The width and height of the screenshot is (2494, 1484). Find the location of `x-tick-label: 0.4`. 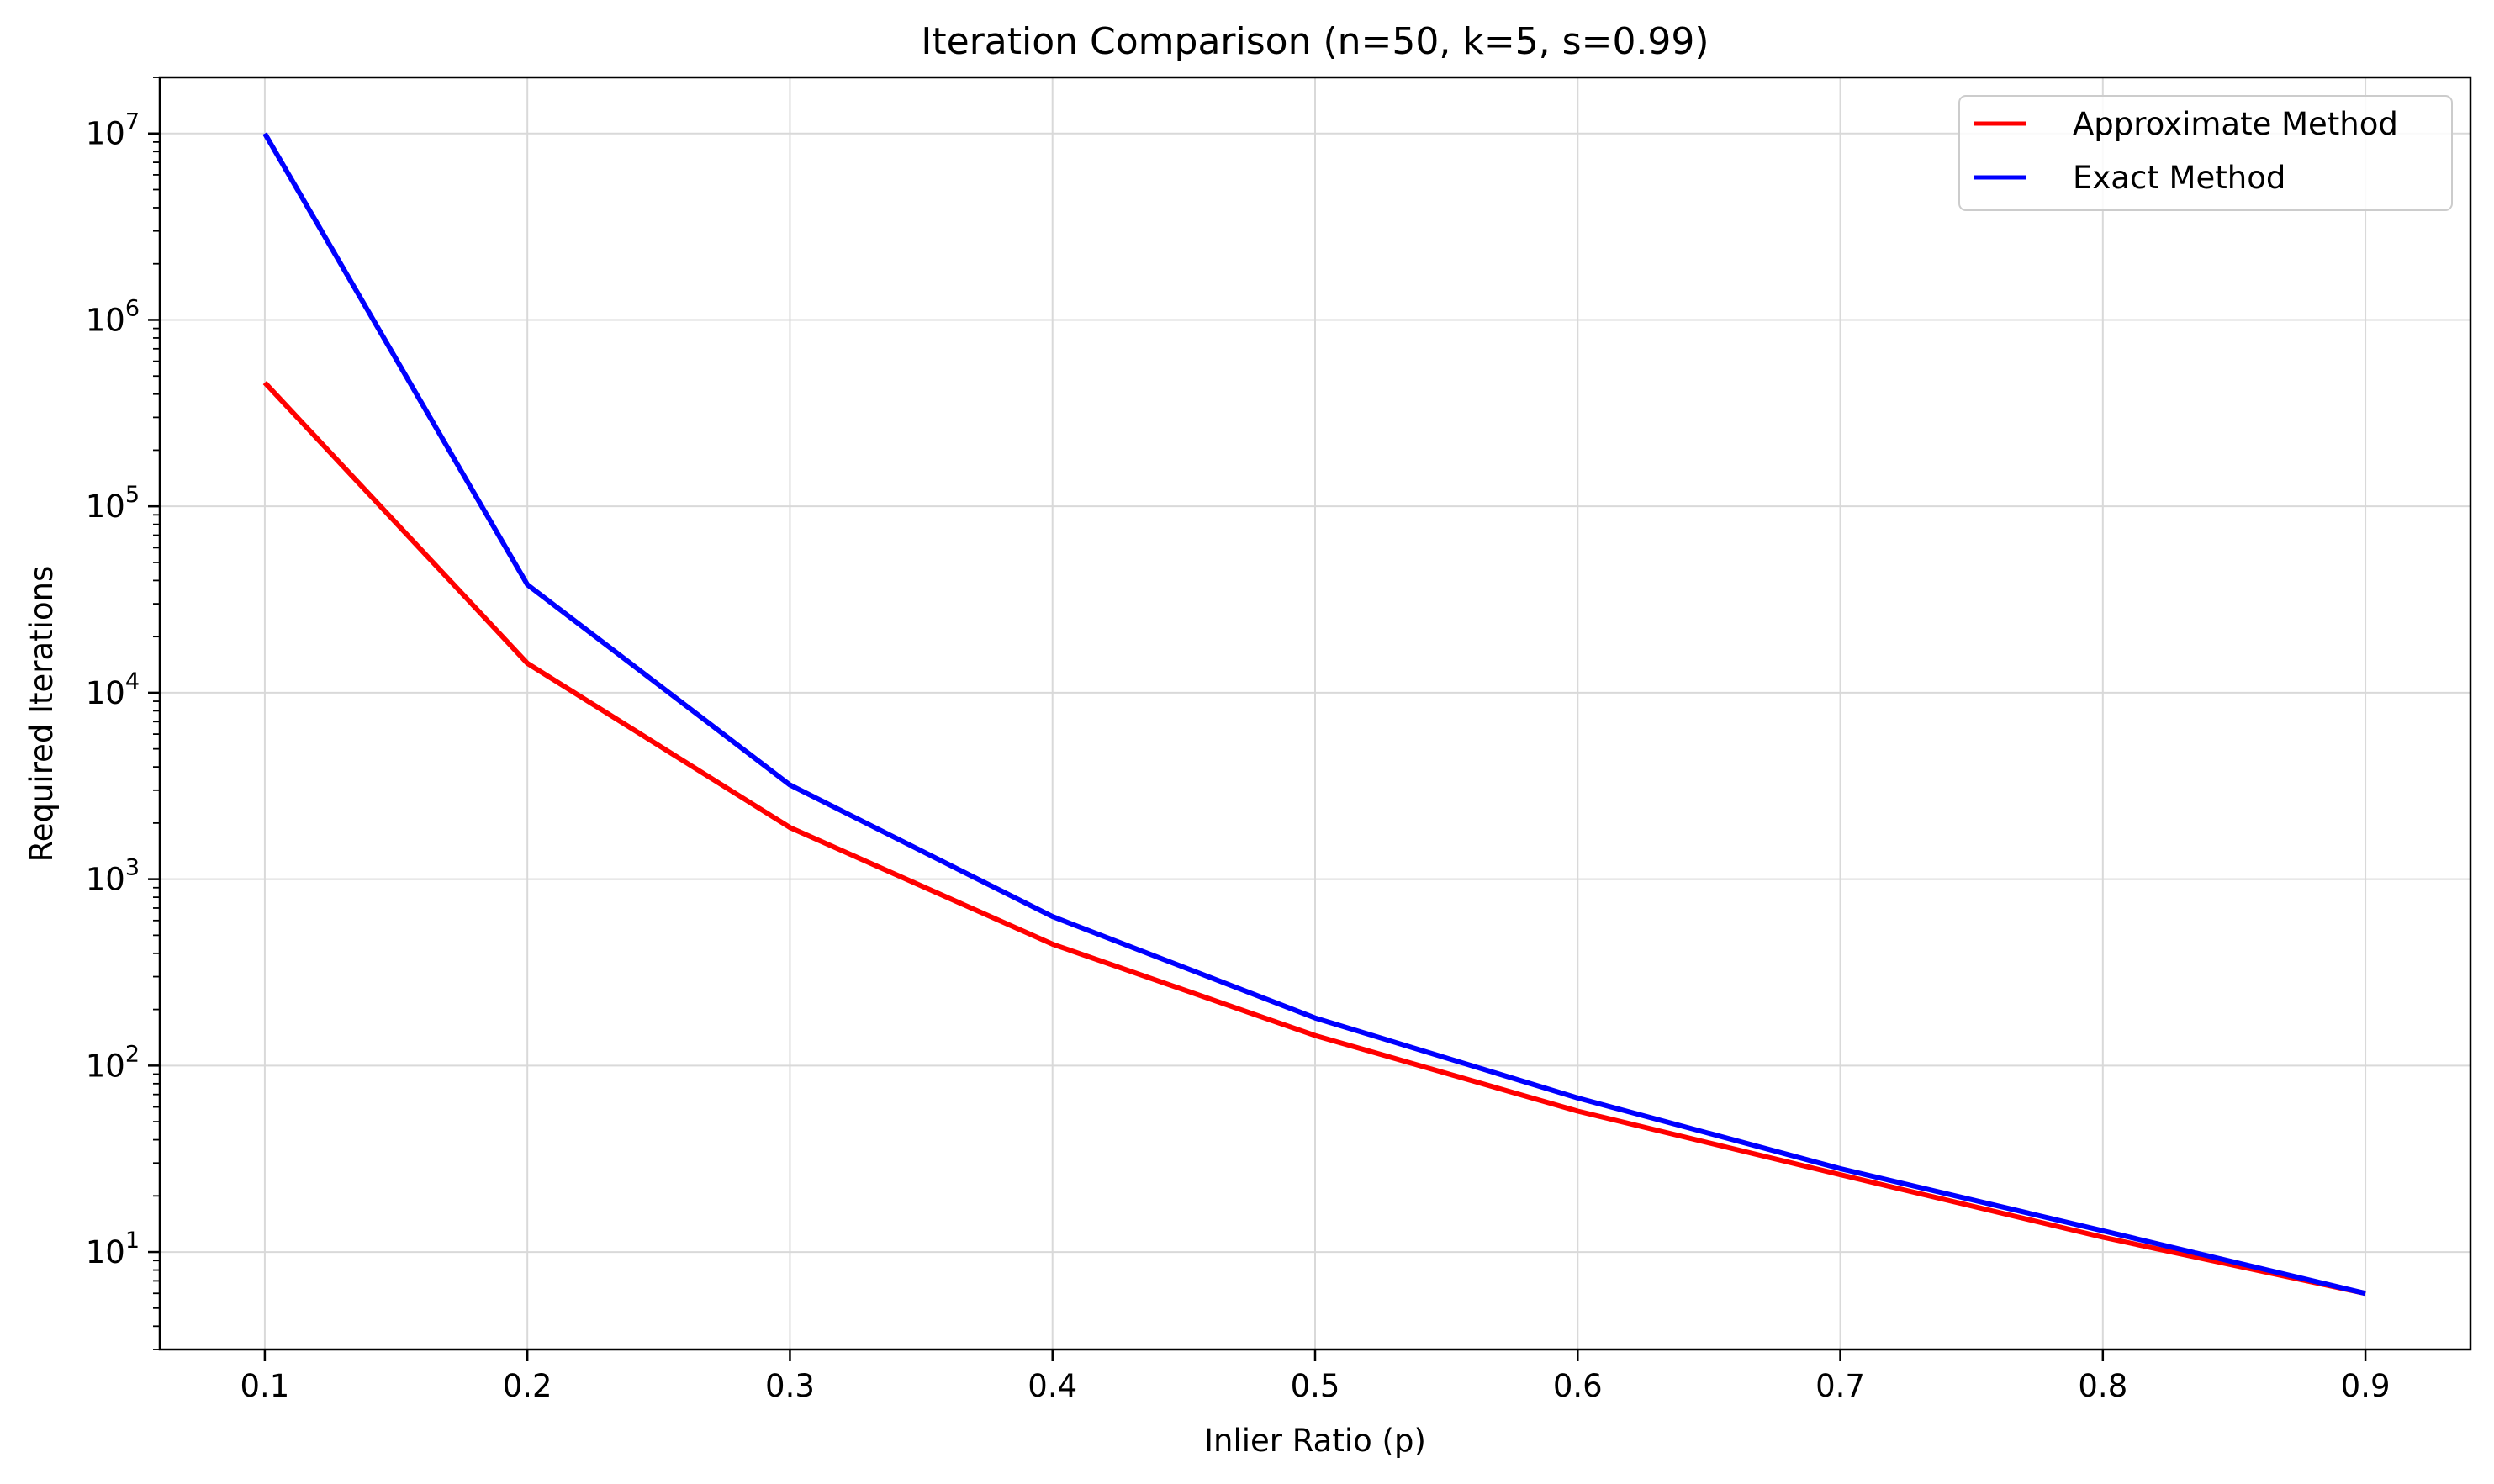

x-tick-label: 0.4 is located at coordinates (1052, 1386).